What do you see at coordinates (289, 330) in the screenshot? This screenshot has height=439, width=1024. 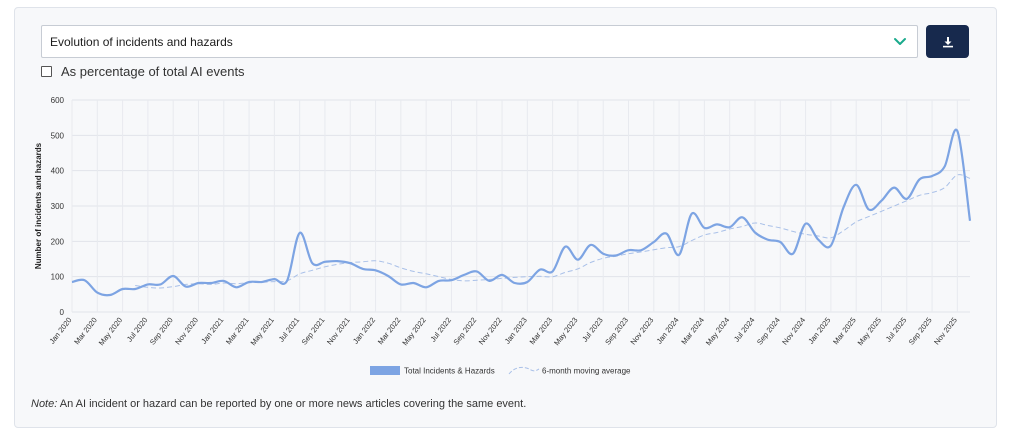 I see `x-tick-label: Jul 2021` at bounding box center [289, 330].